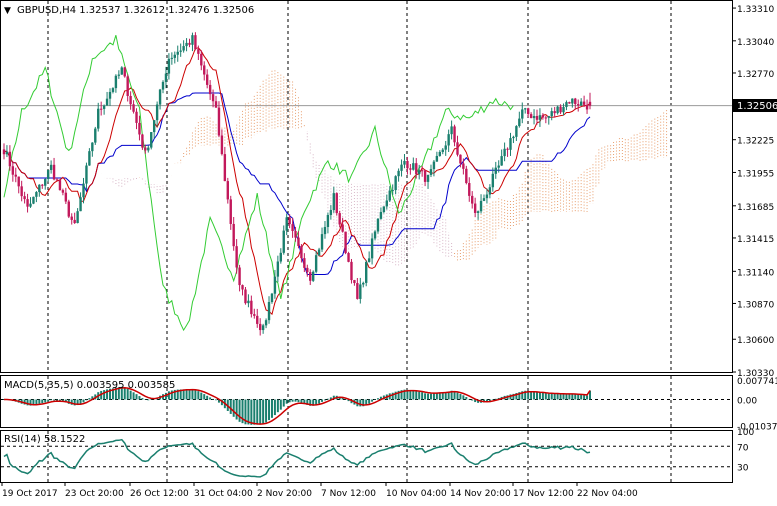 The width and height of the screenshot is (777, 506). I want to click on macd-tick-label: 0.00, so click(747, 402).